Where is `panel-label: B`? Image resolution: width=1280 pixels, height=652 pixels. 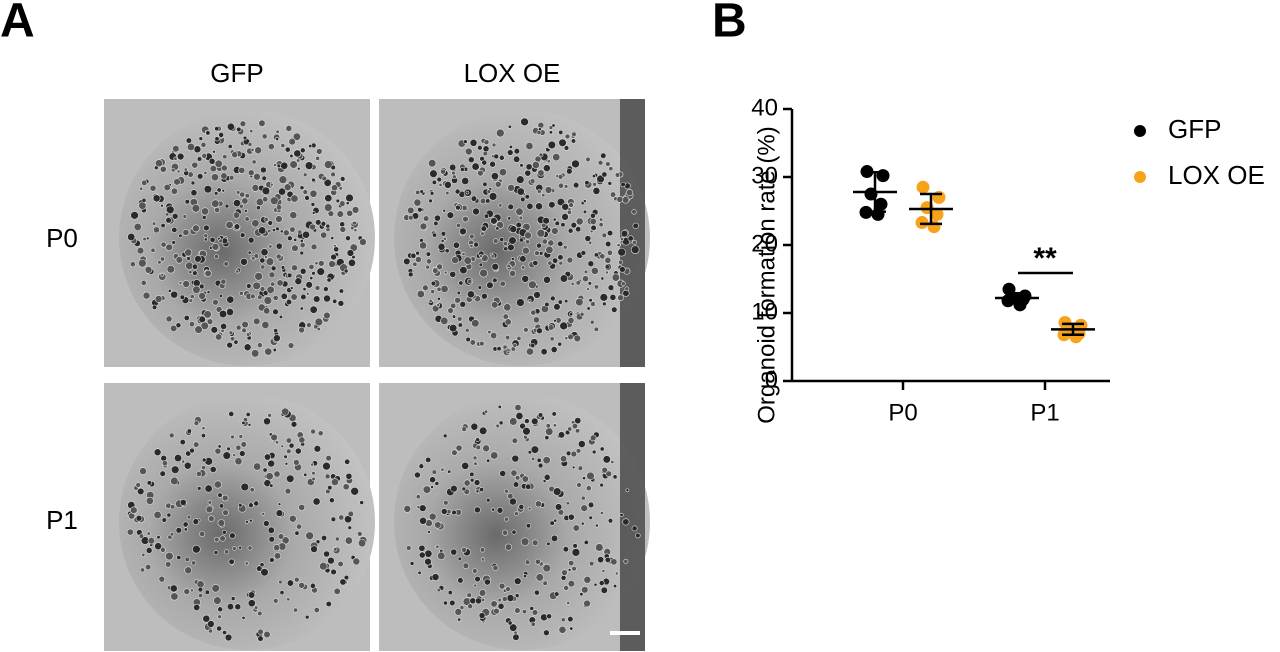 panel-label: B is located at coordinates (729, 24).